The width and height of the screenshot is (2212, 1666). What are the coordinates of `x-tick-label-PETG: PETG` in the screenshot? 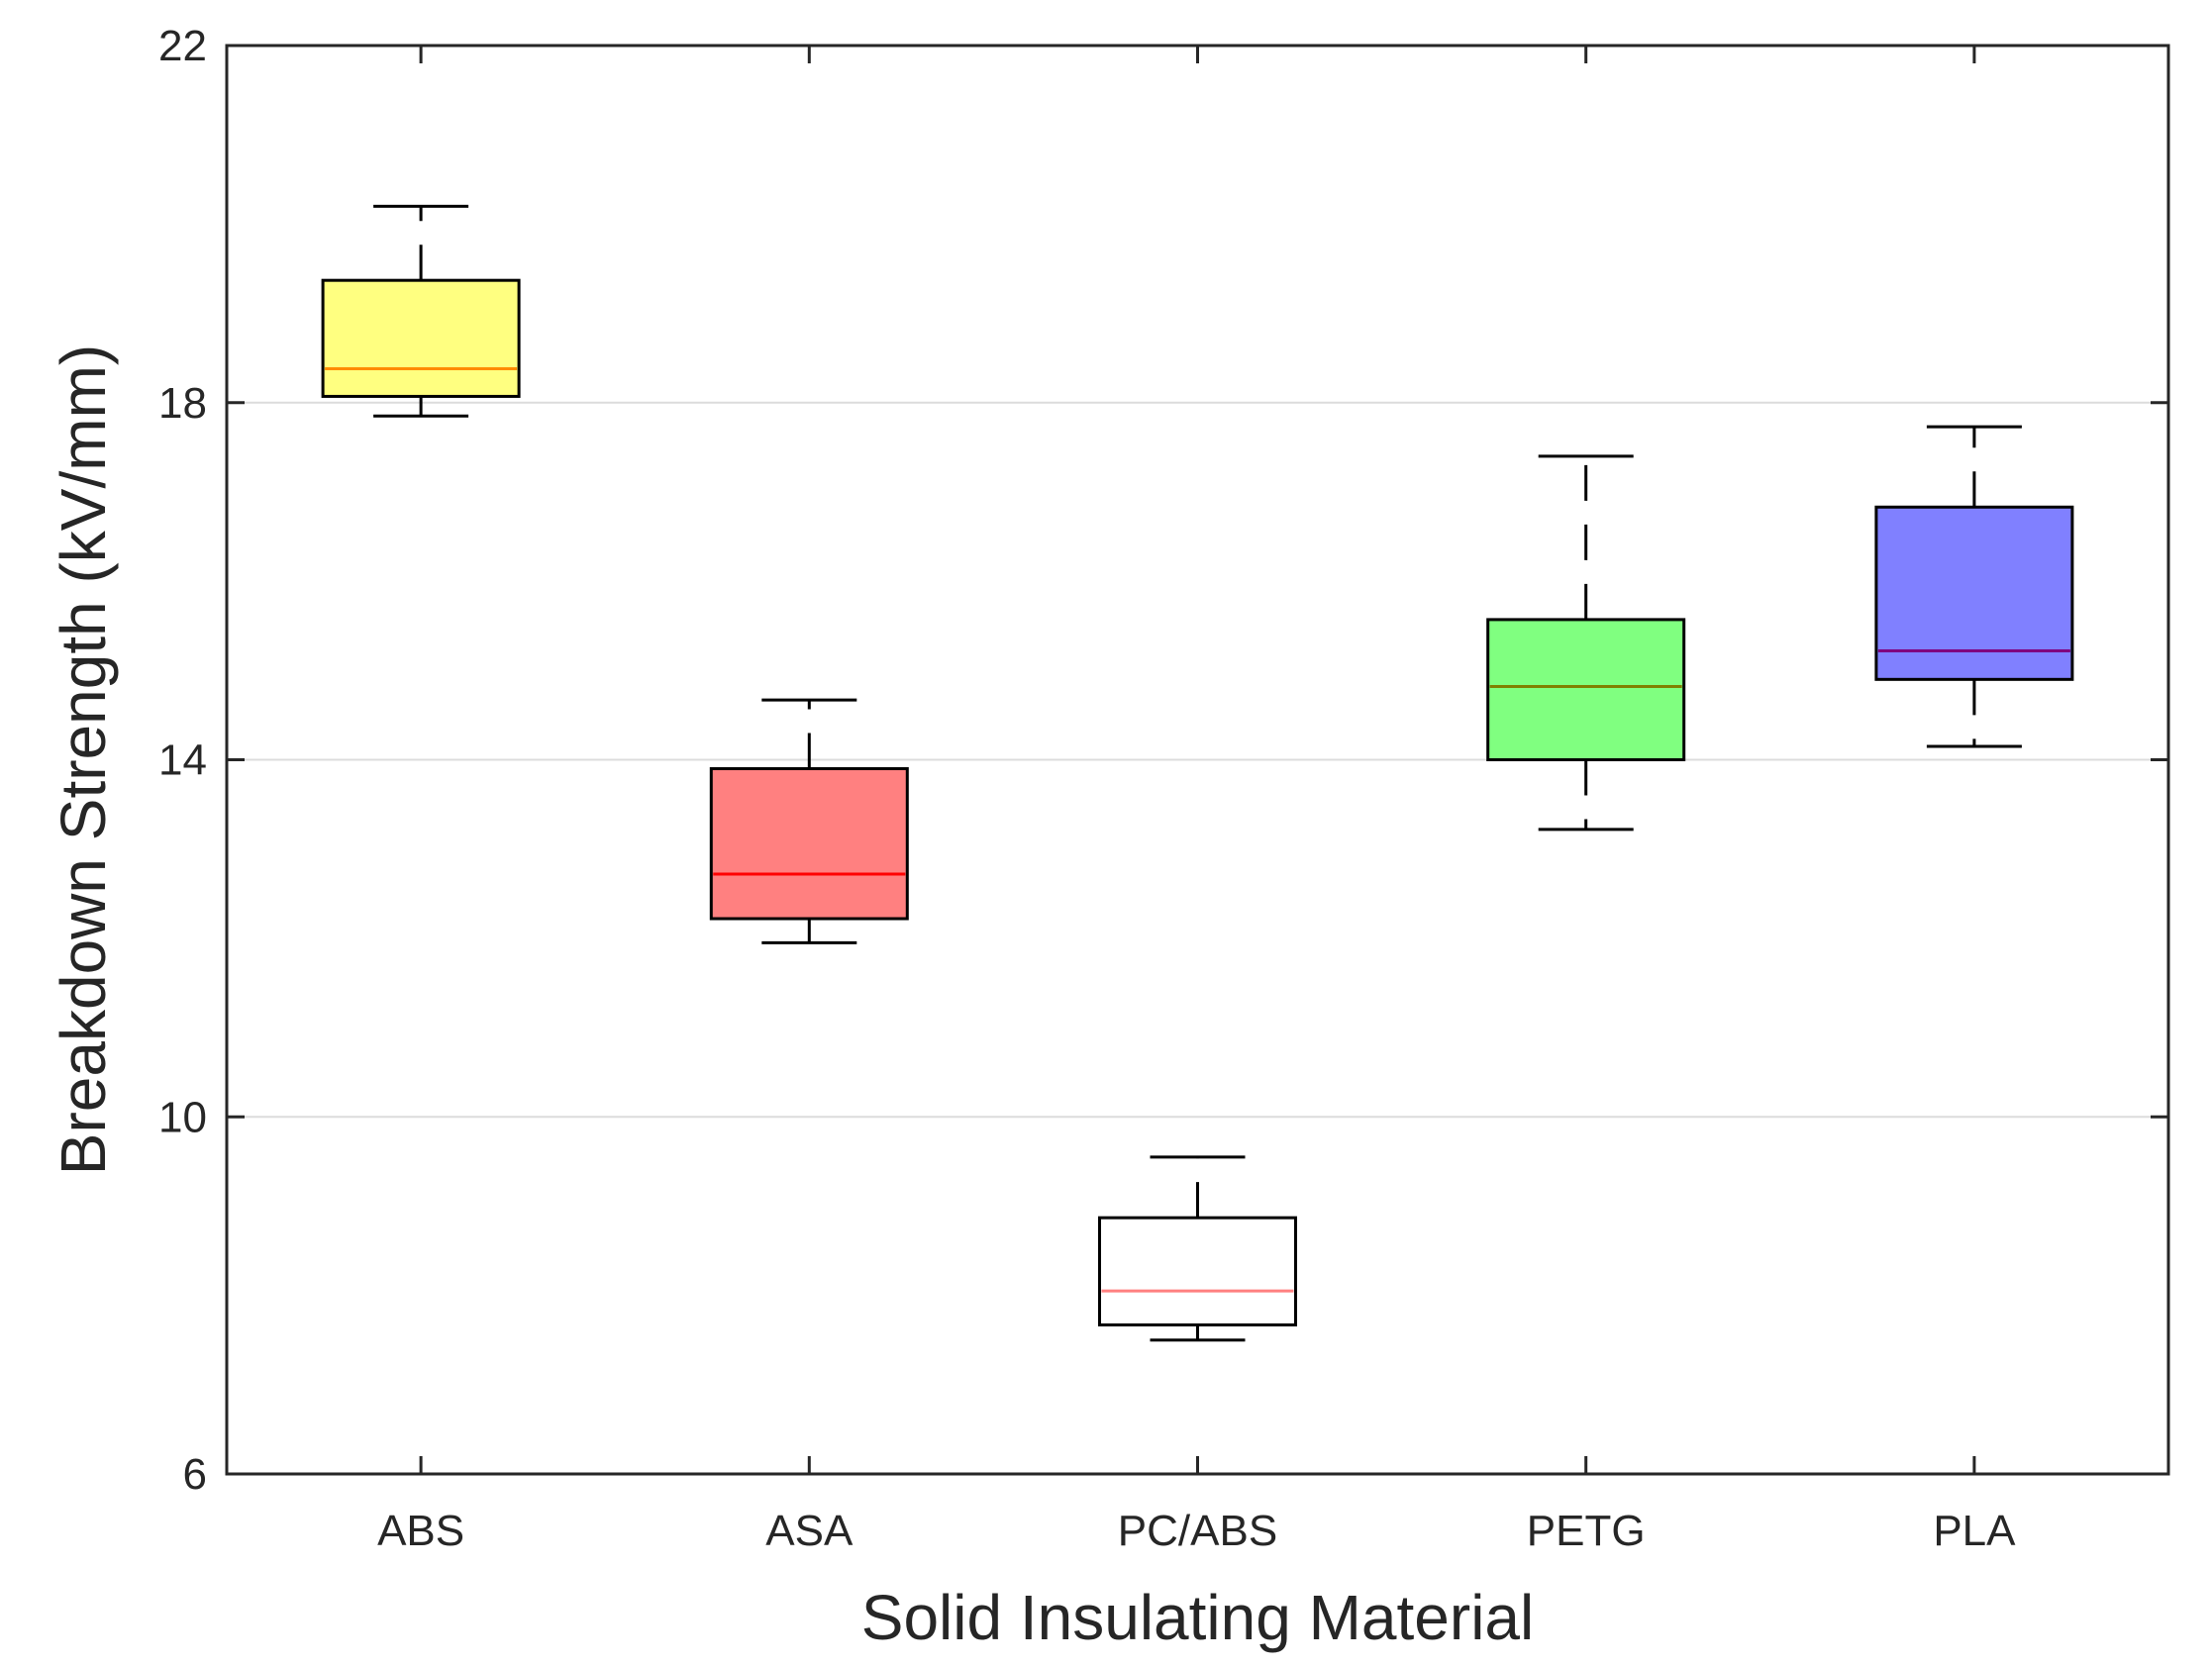 It's located at (1586, 1531).